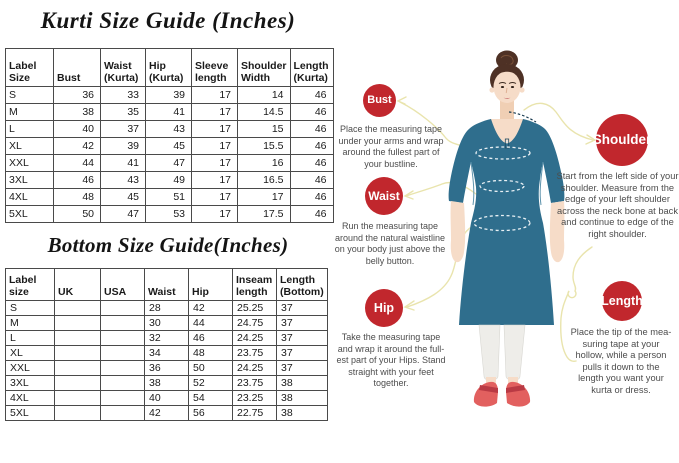 This screenshot has height=463, width=679. I want to click on table-cell: 4XL, so click(29, 197).